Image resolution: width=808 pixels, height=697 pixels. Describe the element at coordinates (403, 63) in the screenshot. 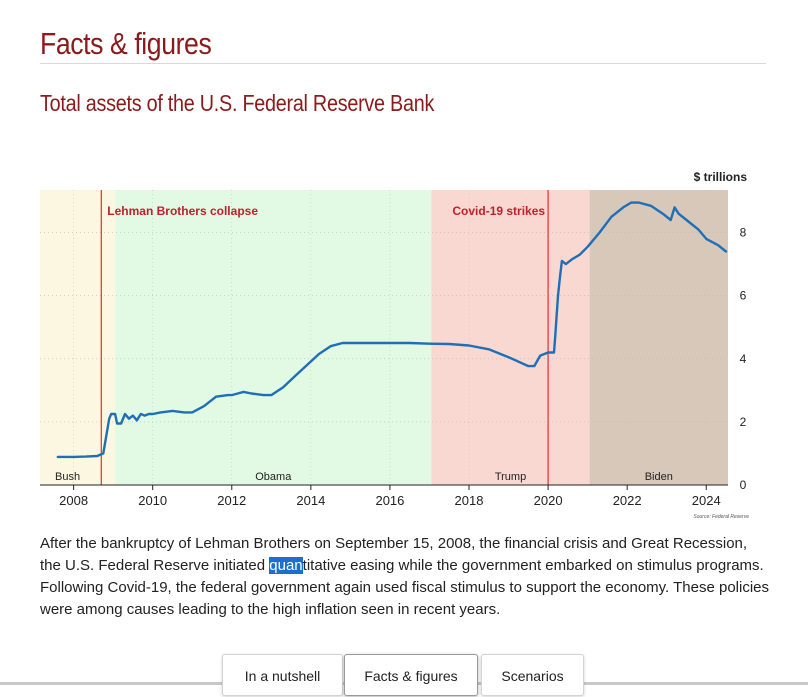

I see `title-divider` at that location.